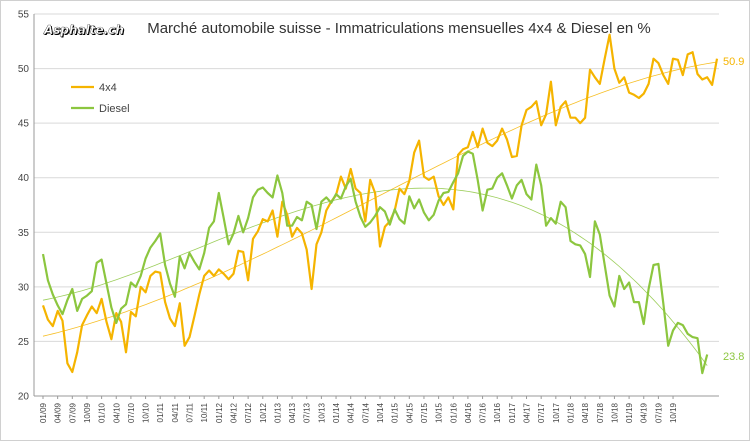  Describe the element at coordinates (175, 412) in the screenshot. I see `x-tick-label: 04/11` at that location.